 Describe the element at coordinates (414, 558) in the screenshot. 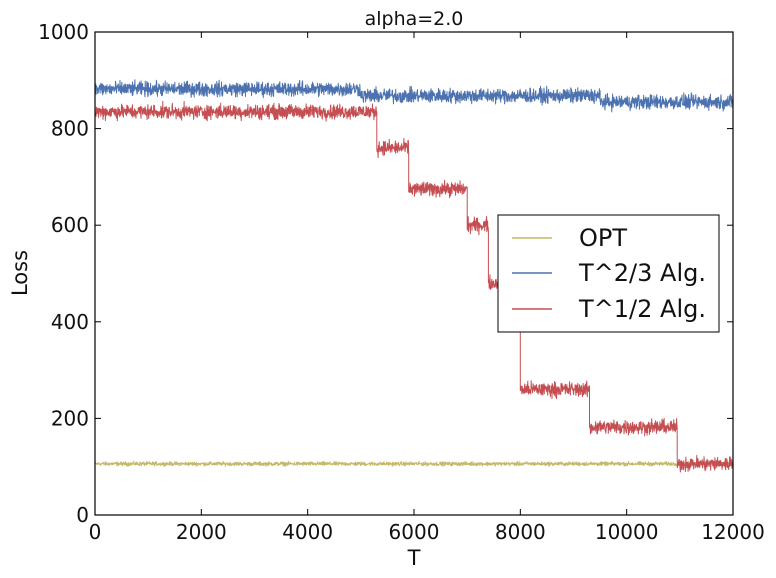

I see `x-axis-label: T` at that location.